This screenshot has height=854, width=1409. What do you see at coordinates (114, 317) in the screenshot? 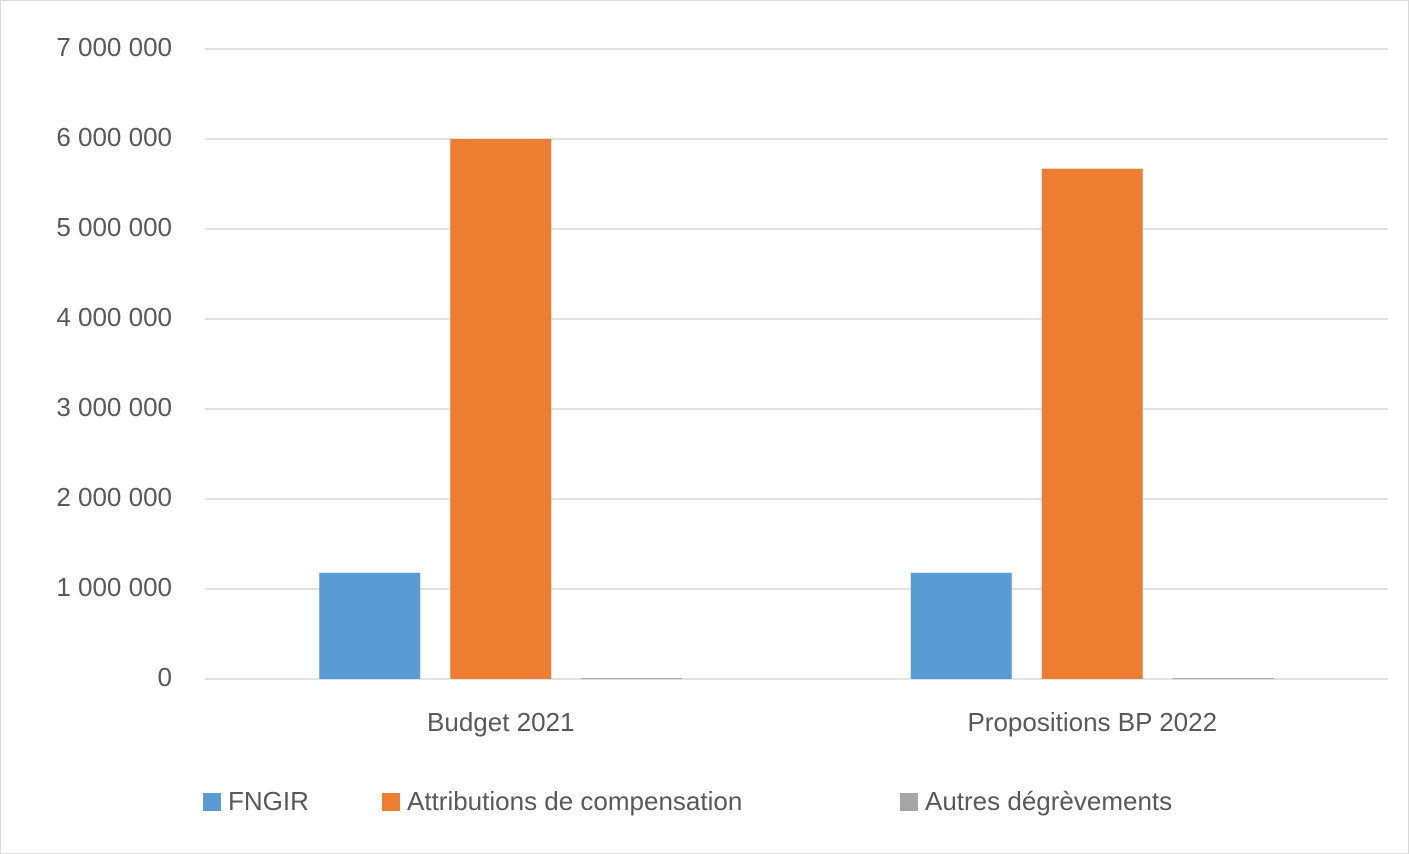
I see `y-tick-label: 4 000 000` at bounding box center [114, 317].